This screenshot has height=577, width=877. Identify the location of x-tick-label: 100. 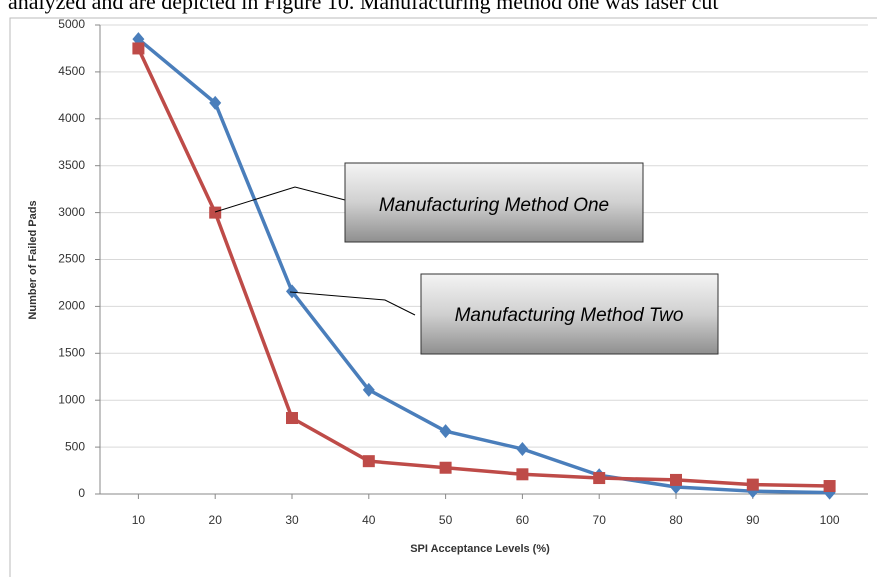
(830, 520).